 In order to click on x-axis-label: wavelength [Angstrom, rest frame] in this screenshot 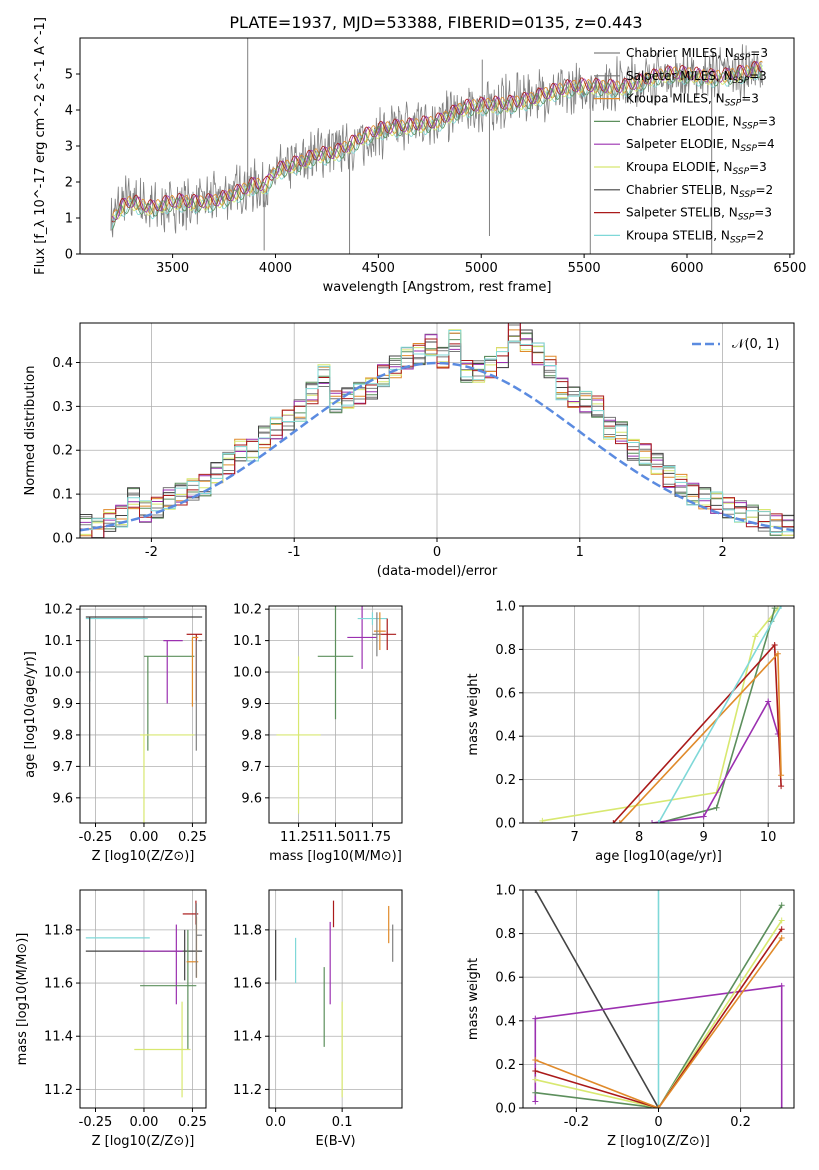, I will do `click(437, 287)`.